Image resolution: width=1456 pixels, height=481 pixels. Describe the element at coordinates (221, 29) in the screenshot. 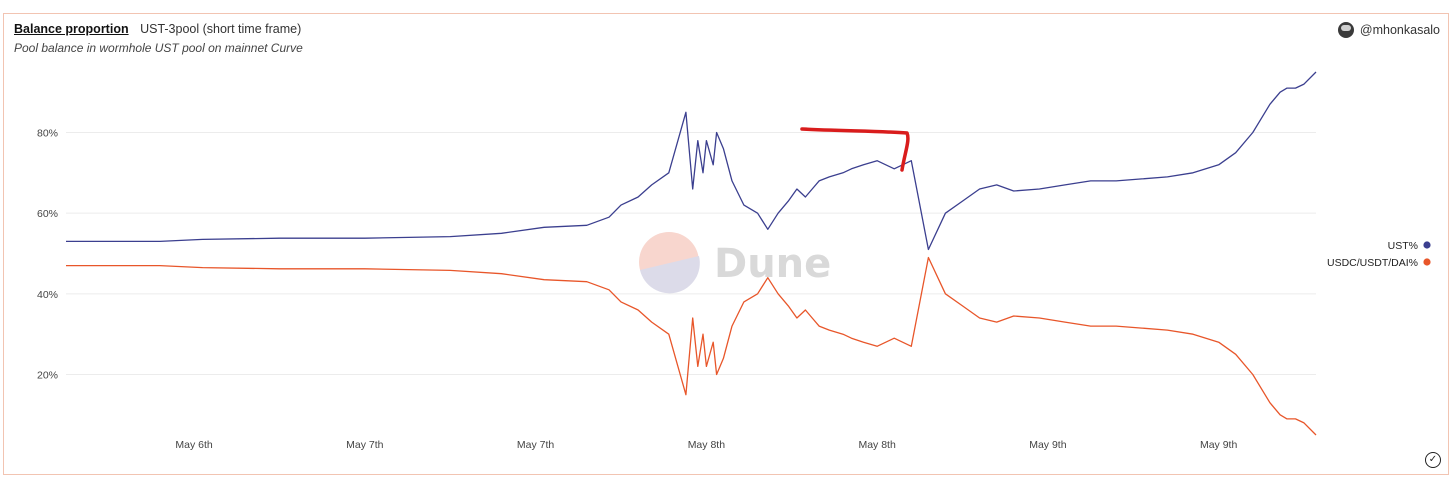

I see `chart-subtitle: UST-3pool (short time frame)` at that location.